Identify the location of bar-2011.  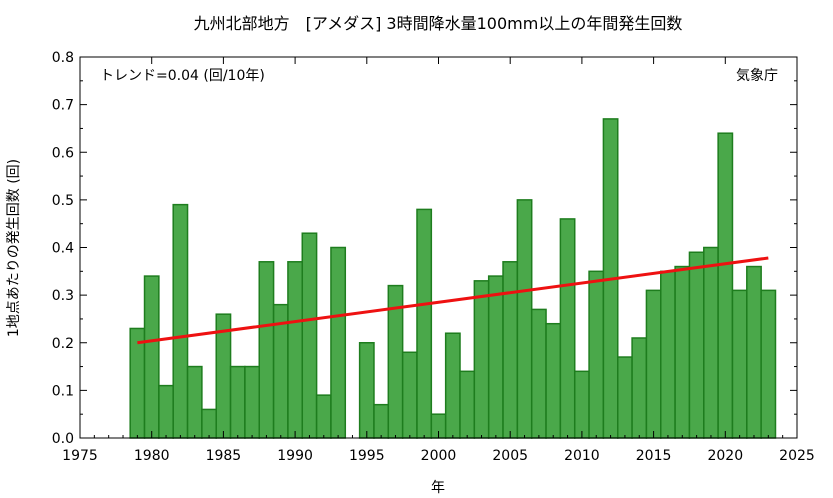
(596, 354).